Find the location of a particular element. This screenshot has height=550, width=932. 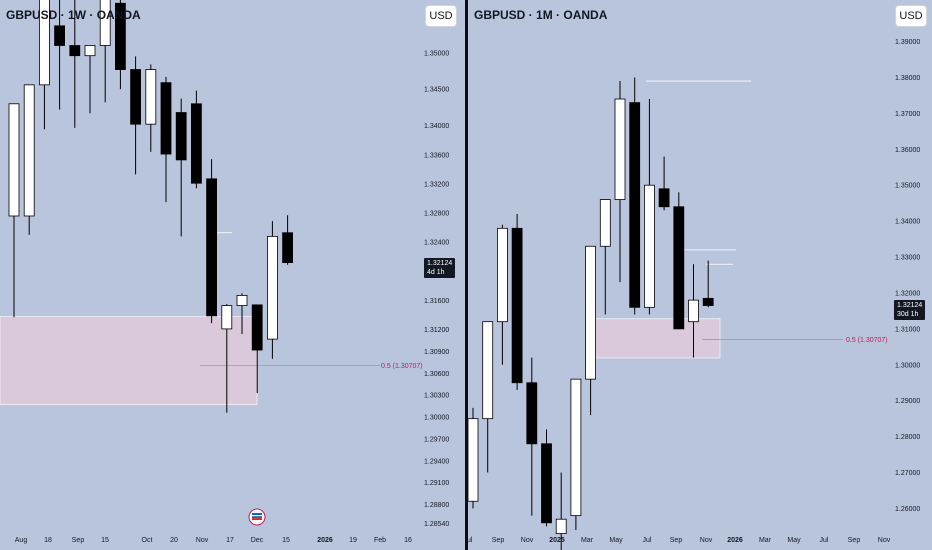

x-axis-tick-label: Aug is located at coordinates (21, 540).